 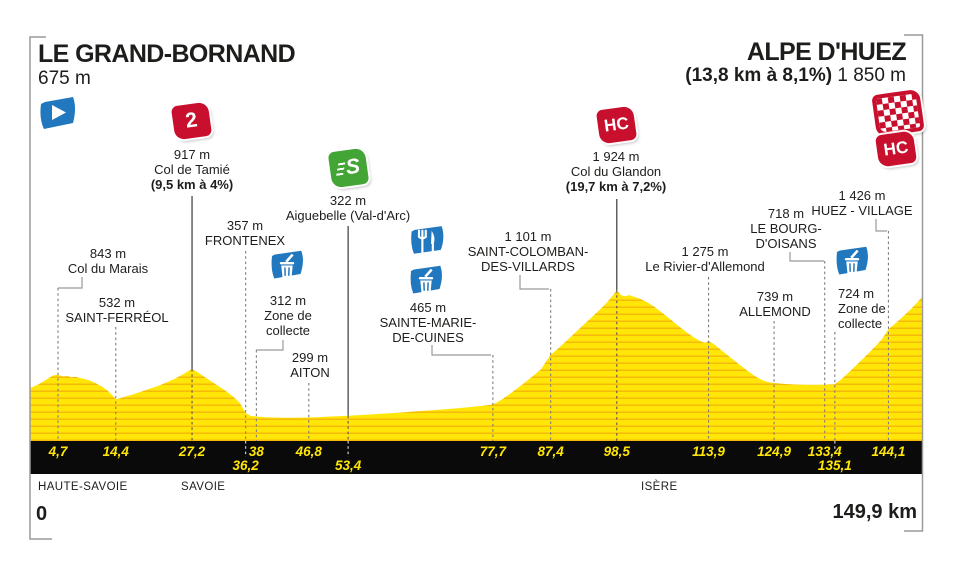 I want to click on region-label-is-re: ISÈRE, so click(x=659, y=487).